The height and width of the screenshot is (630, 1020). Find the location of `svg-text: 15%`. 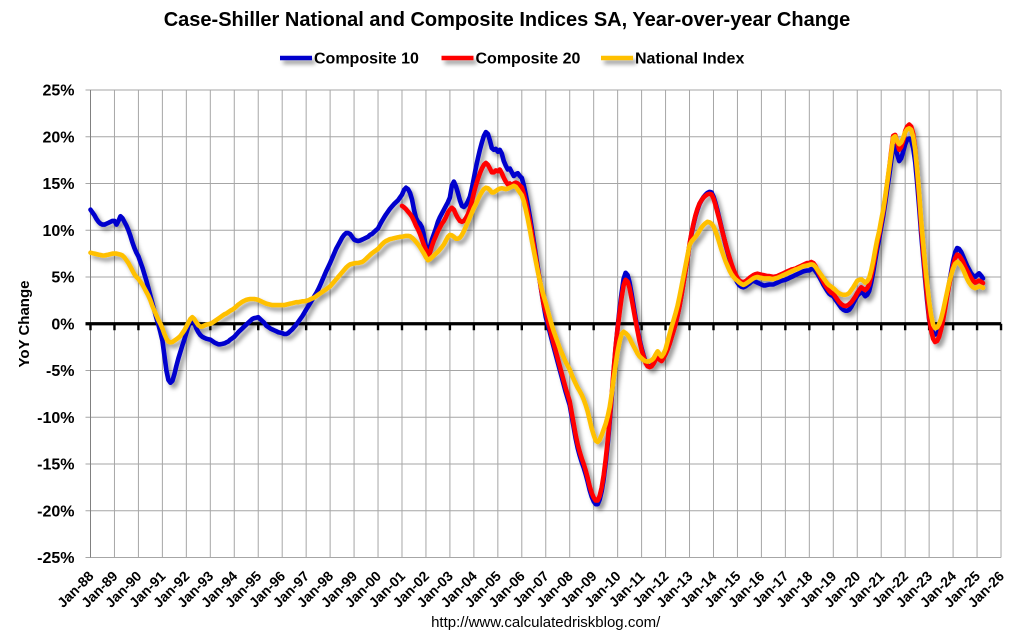

svg-text: 15% is located at coordinates (58, 184).